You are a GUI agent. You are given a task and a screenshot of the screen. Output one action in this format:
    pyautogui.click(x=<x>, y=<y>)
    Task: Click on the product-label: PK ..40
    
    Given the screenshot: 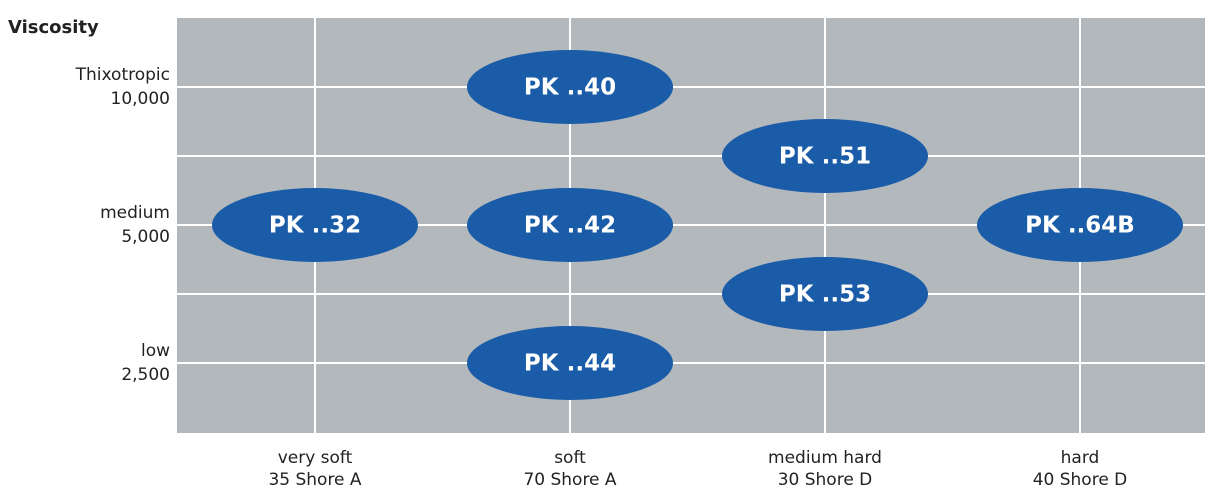 What is the action you would take?
    pyautogui.click(x=570, y=88)
    